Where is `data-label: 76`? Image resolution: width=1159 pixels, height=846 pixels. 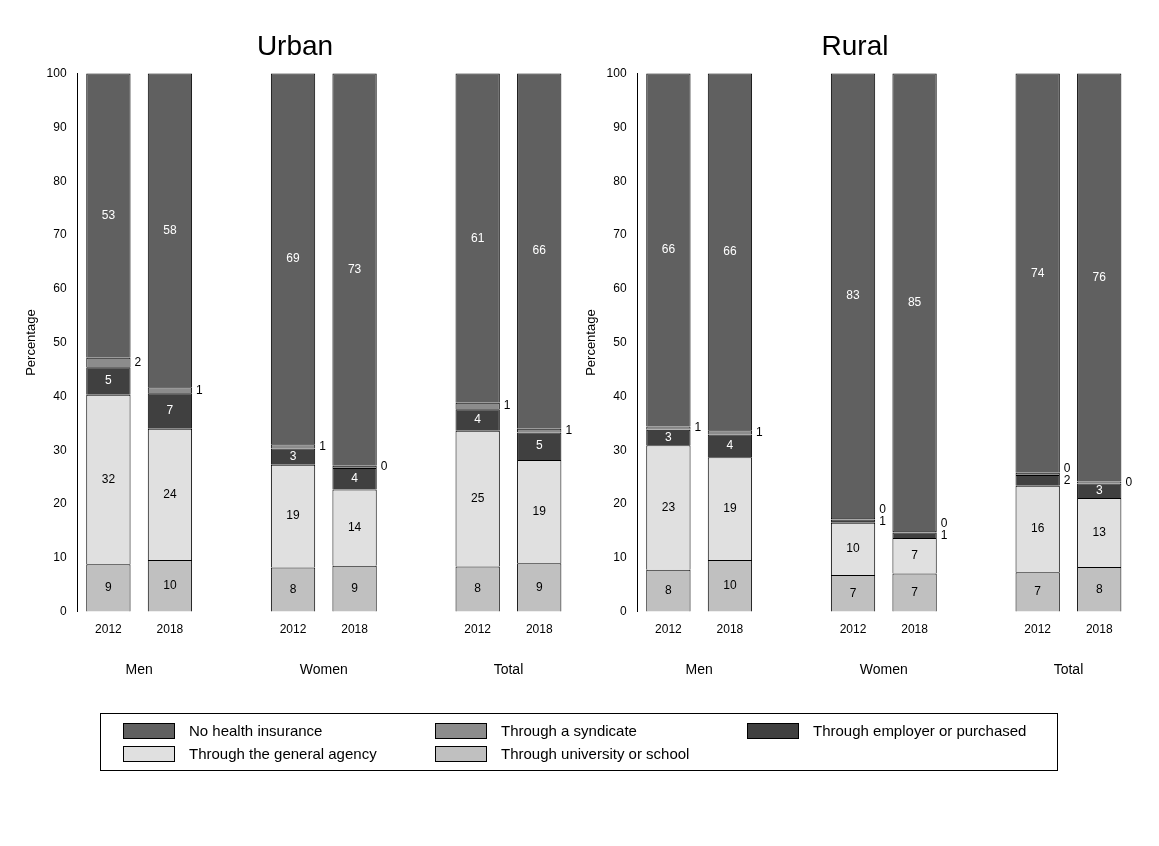 data-label: 76 is located at coordinates (1099, 276).